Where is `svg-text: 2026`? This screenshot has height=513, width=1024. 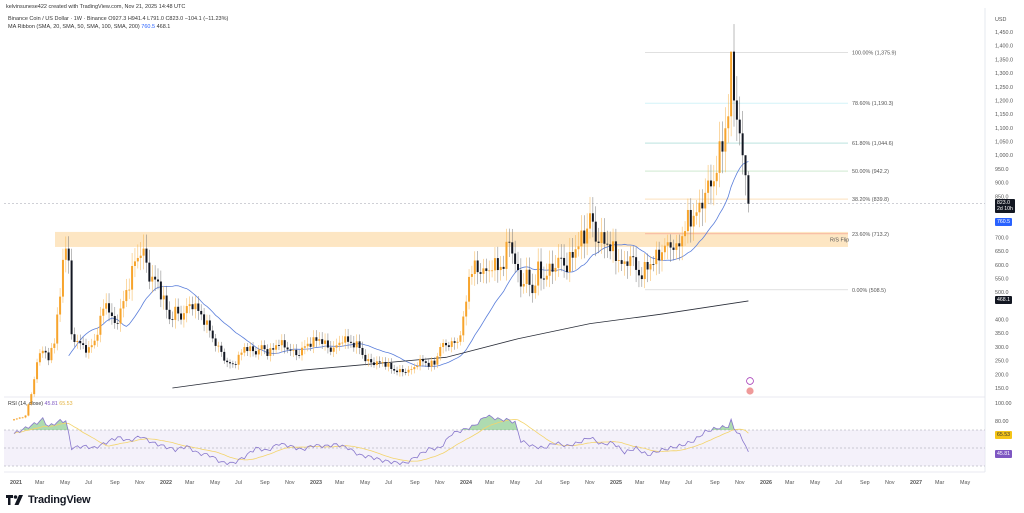
svg-text: 2026 is located at coordinates (766, 483).